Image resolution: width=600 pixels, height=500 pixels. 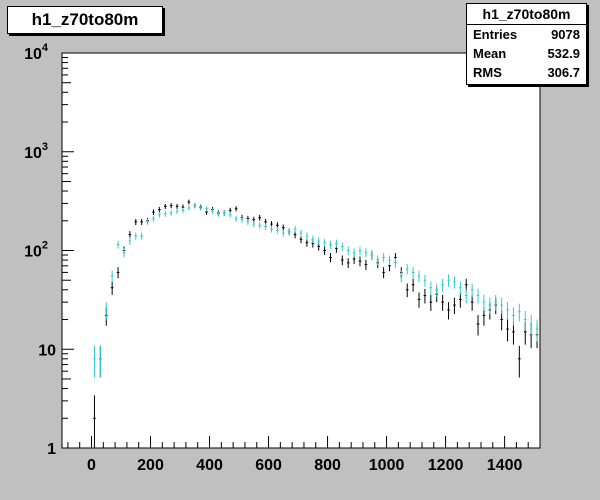 I want to click on stats-row-entries: Entries 9078, so click(x=526, y=34).